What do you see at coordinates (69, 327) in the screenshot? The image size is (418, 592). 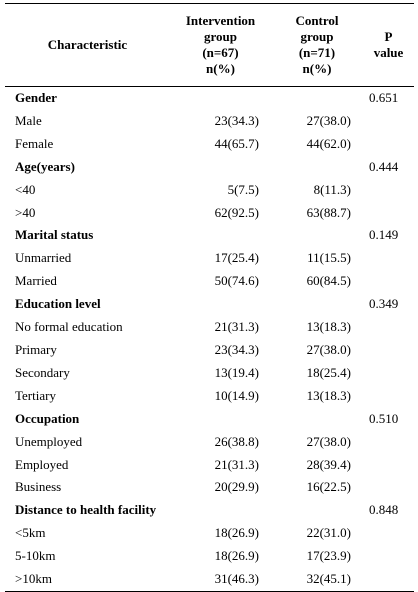 I see `row-label: No formal education` at bounding box center [69, 327].